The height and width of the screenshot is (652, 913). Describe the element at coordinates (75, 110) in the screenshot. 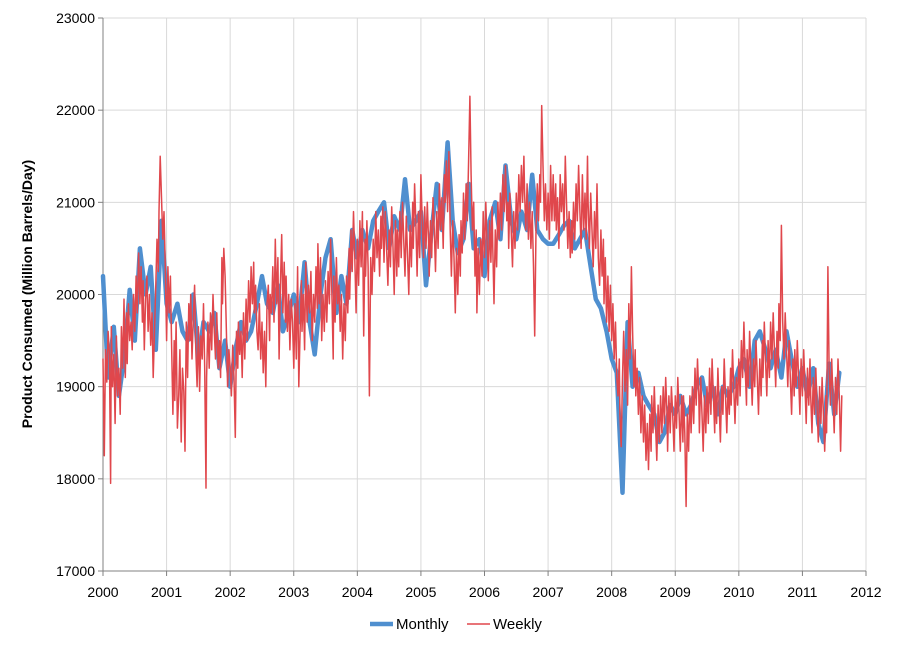

I see `y-tick-label: 22000` at that location.